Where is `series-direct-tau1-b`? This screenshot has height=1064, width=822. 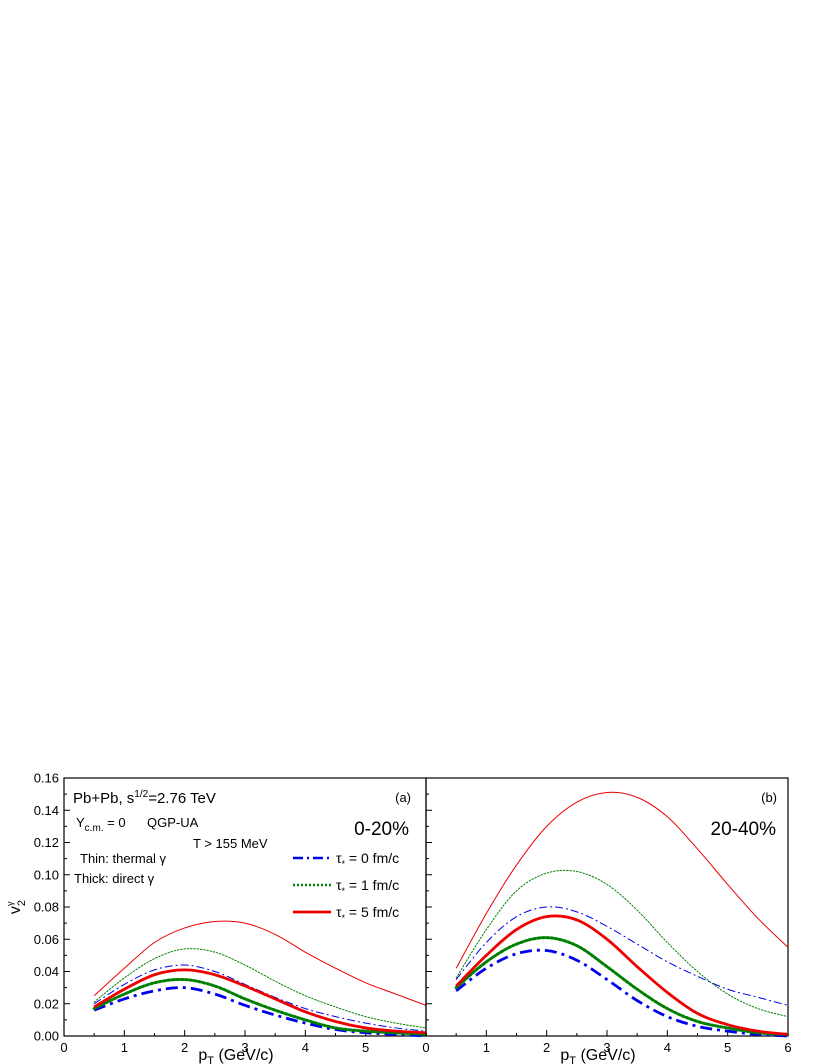 series-direct-tau1-b is located at coordinates (622, 986).